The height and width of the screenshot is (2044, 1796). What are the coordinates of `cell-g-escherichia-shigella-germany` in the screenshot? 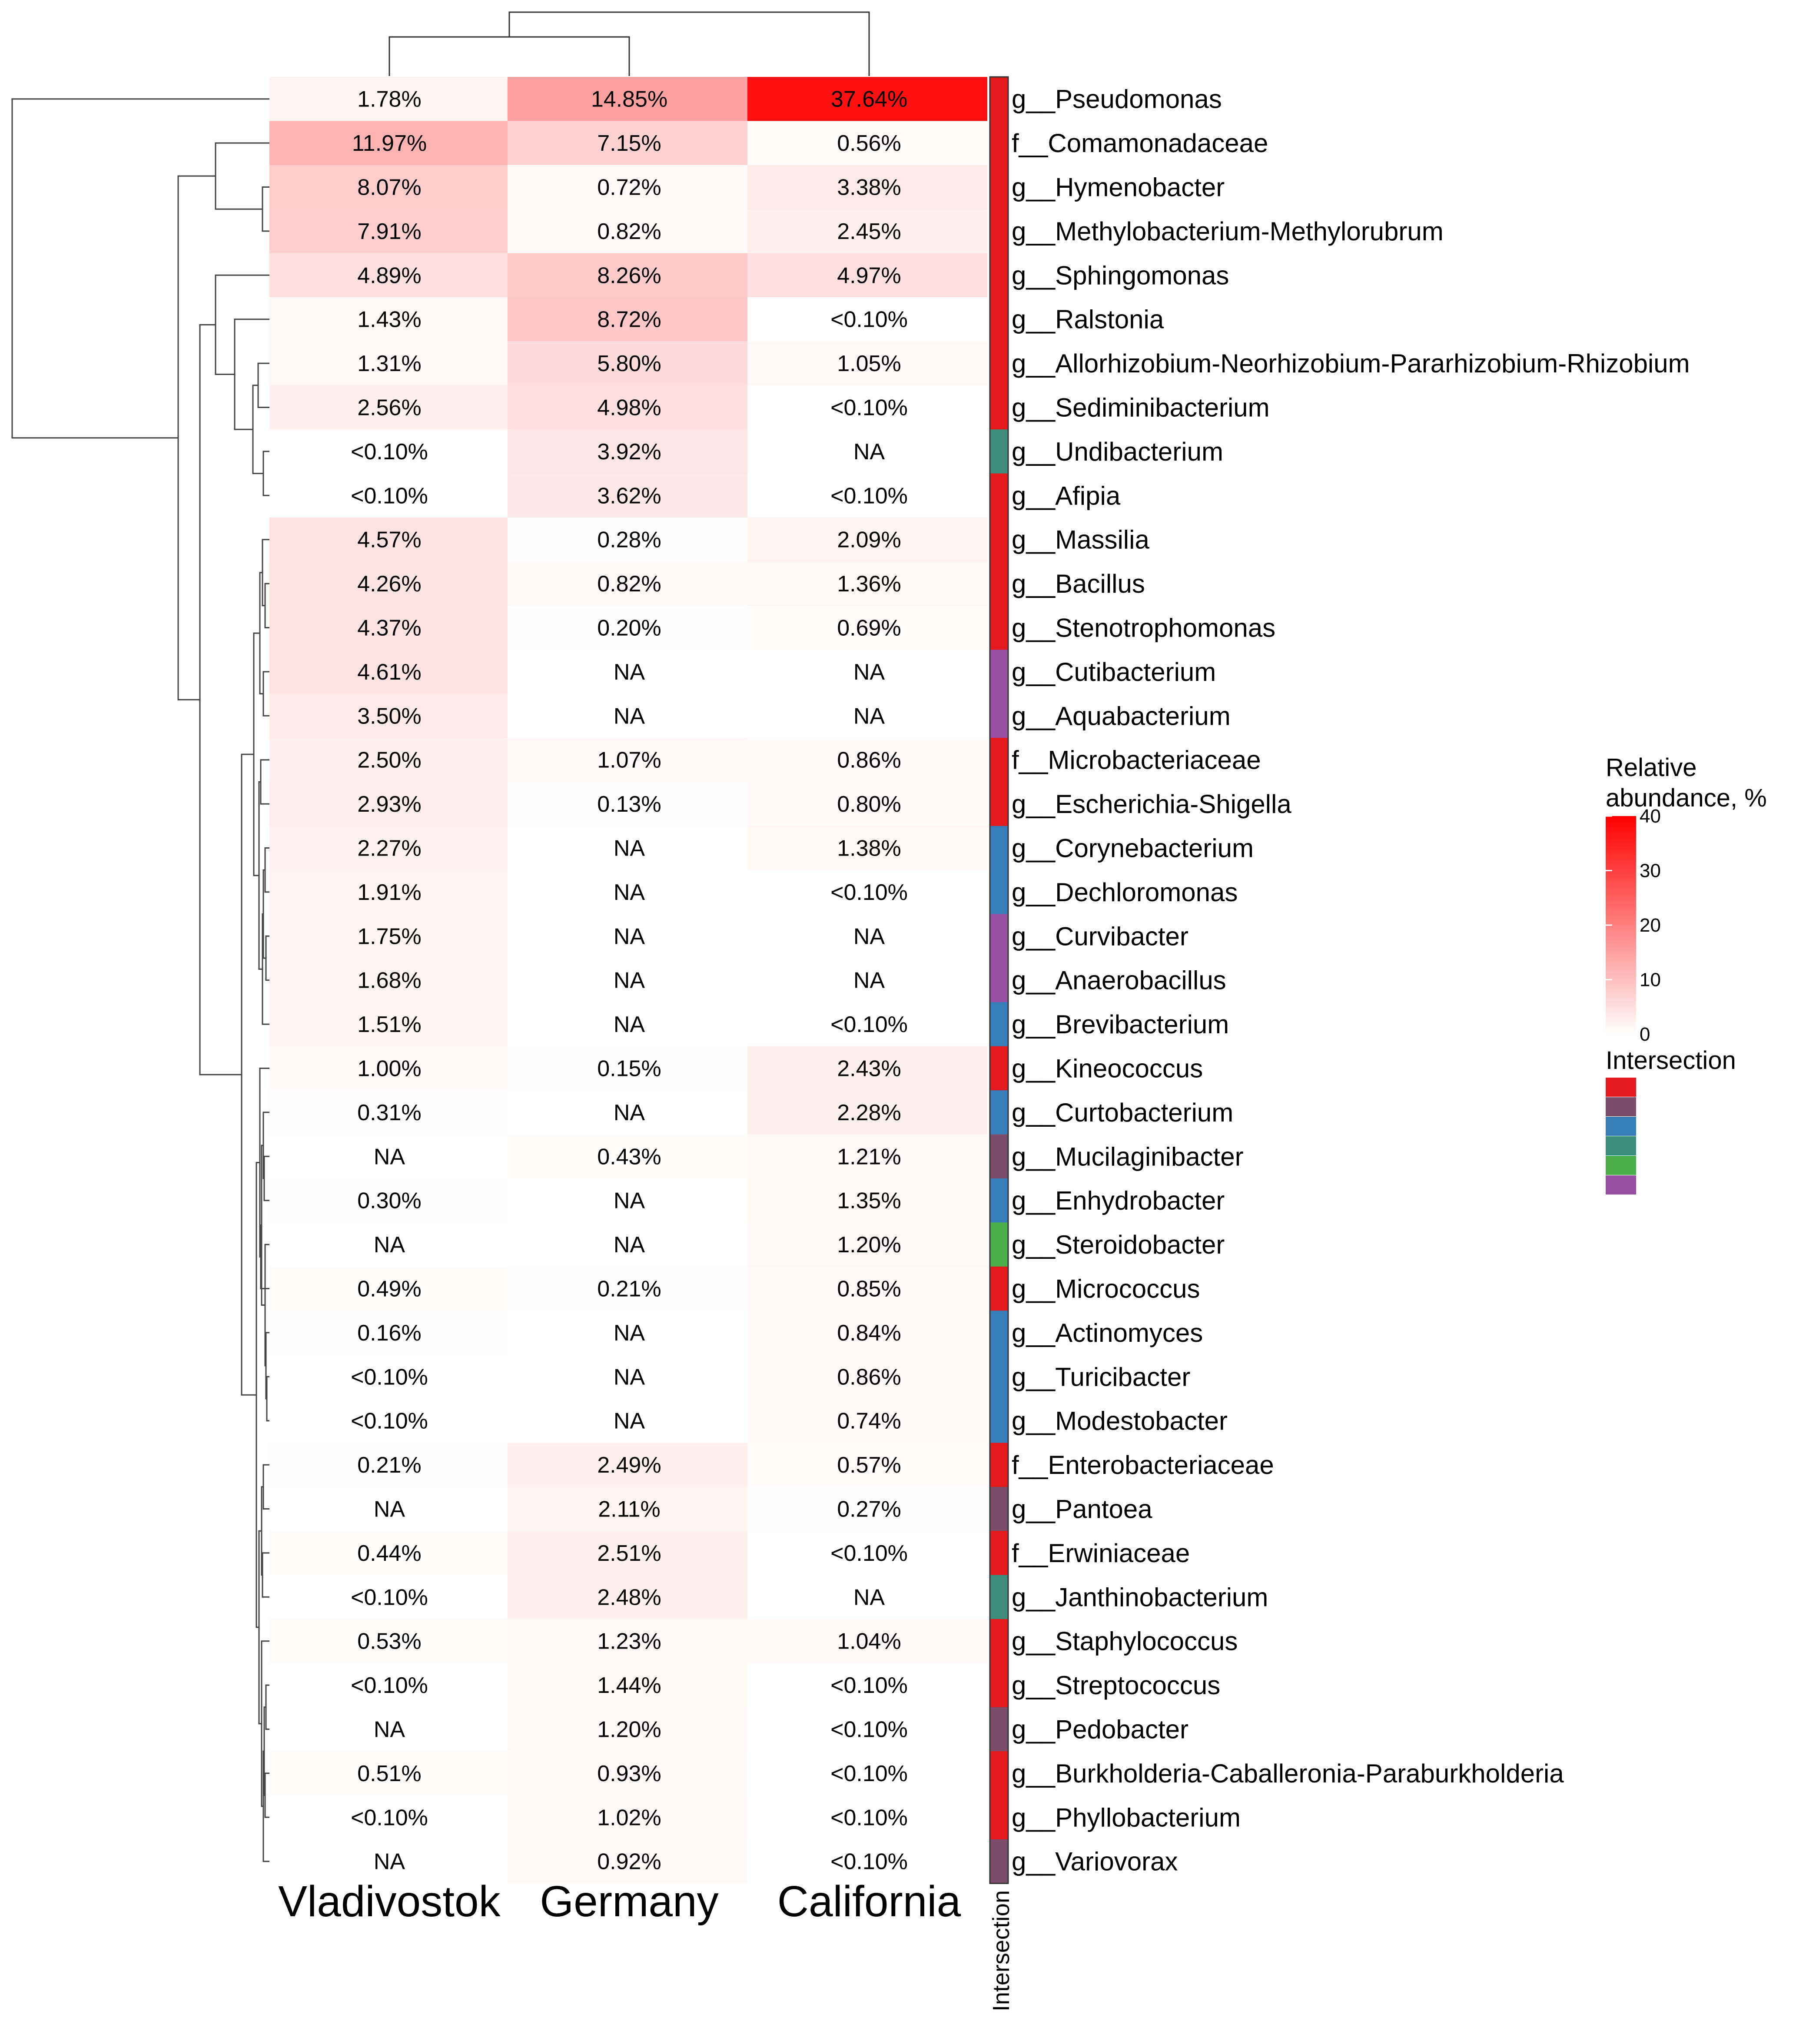 It's located at (627, 804).